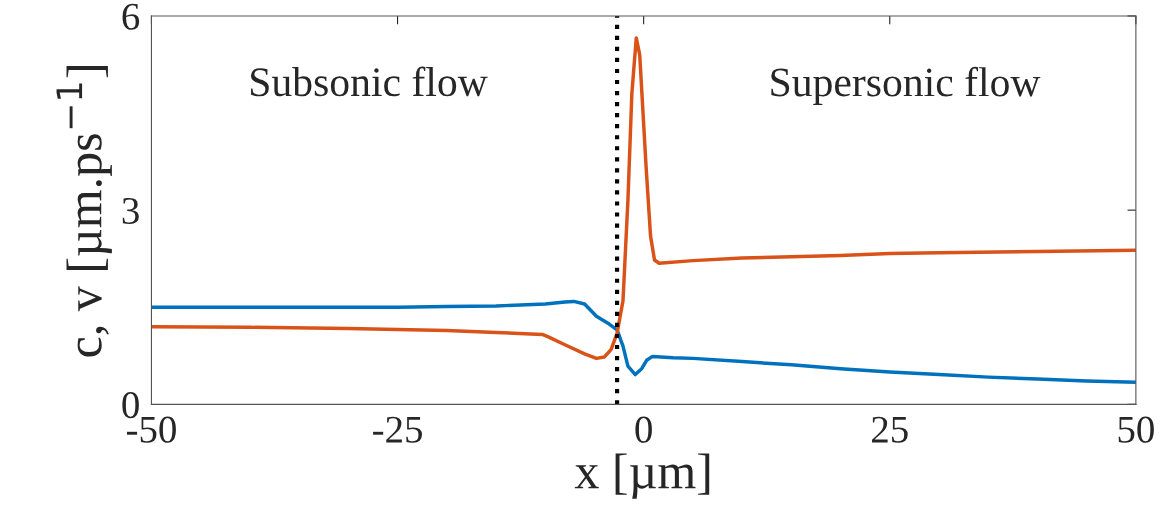 This screenshot has height=532, width=1165. Describe the element at coordinates (84, 211) in the screenshot. I see `y-axis-title: c, v [µm.ps$^{−1}$]` at that location.